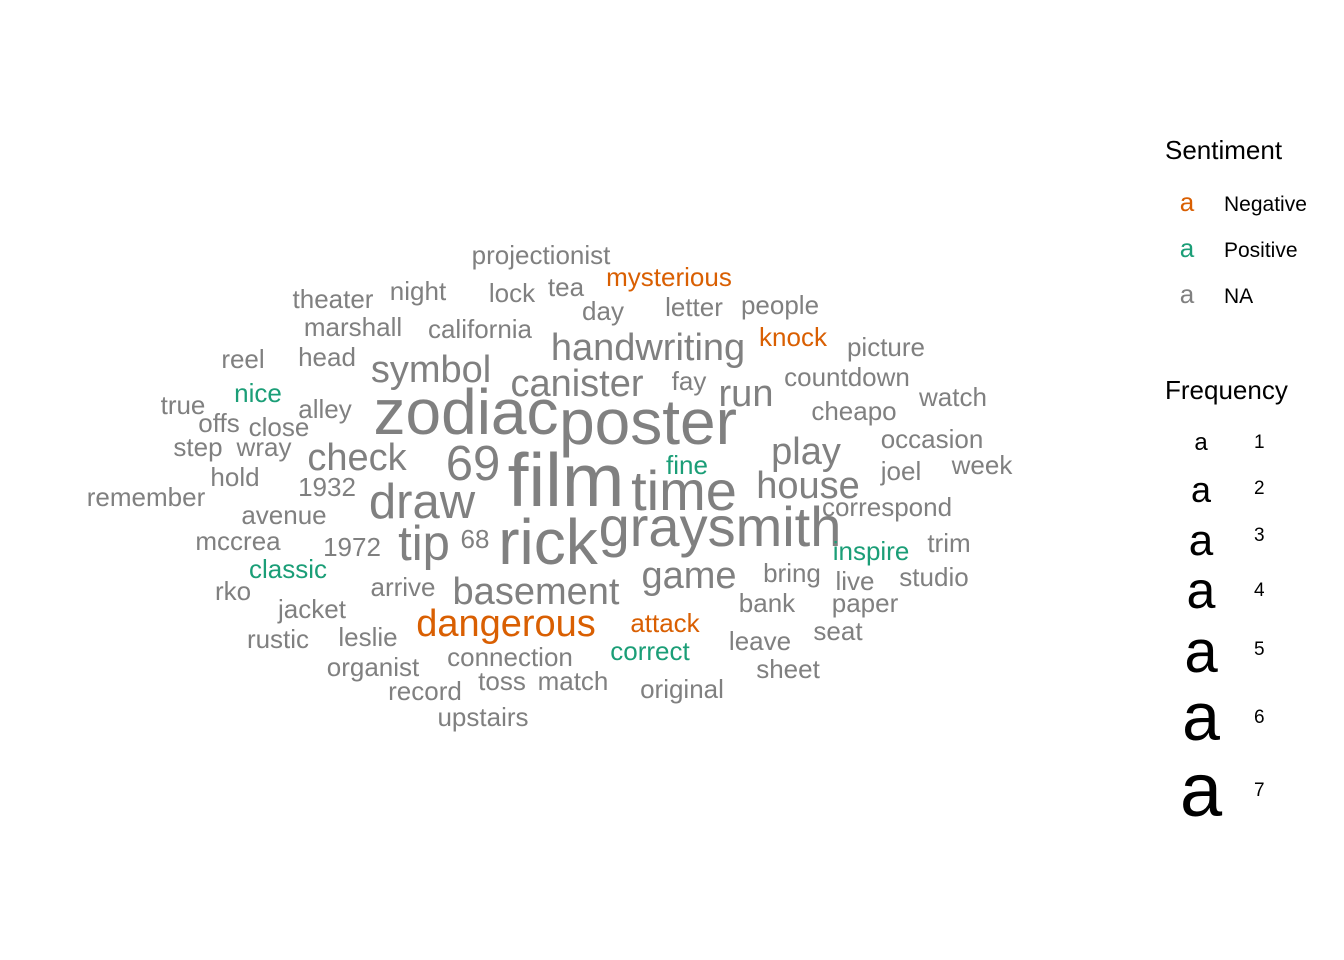 The image size is (1344, 960). I want to click on word-symbol: symbol, so click(431, 370).